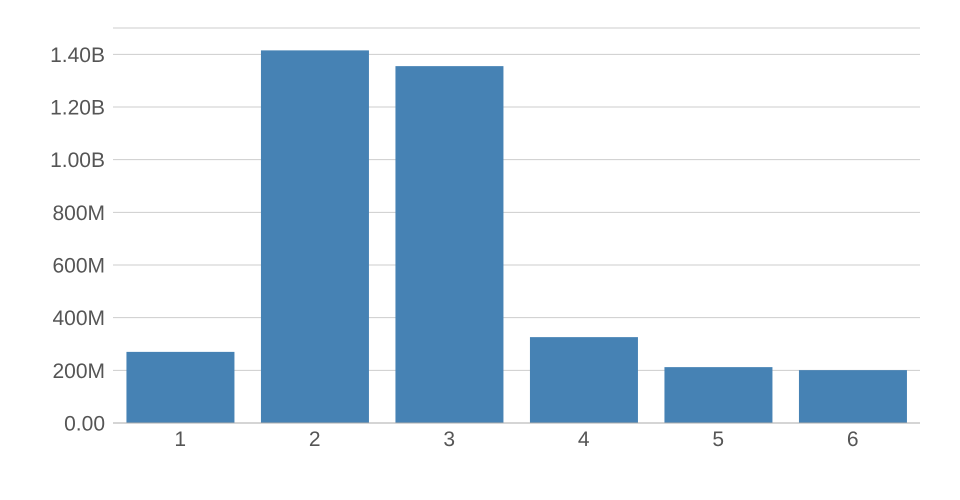 Image resolution: width=960 pixels, height=500 pixels. Describe the element at coordinates (78, 266) in the screenshot. I see `y-tick-label: 600M` at that location.